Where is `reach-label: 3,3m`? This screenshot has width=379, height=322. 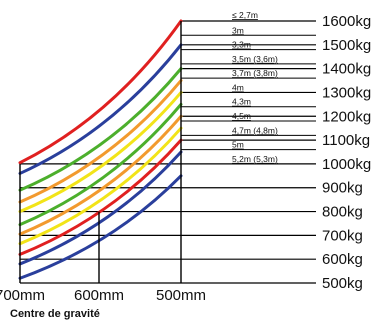
reach-label: 3,3m is located at coordinates (241, 45).